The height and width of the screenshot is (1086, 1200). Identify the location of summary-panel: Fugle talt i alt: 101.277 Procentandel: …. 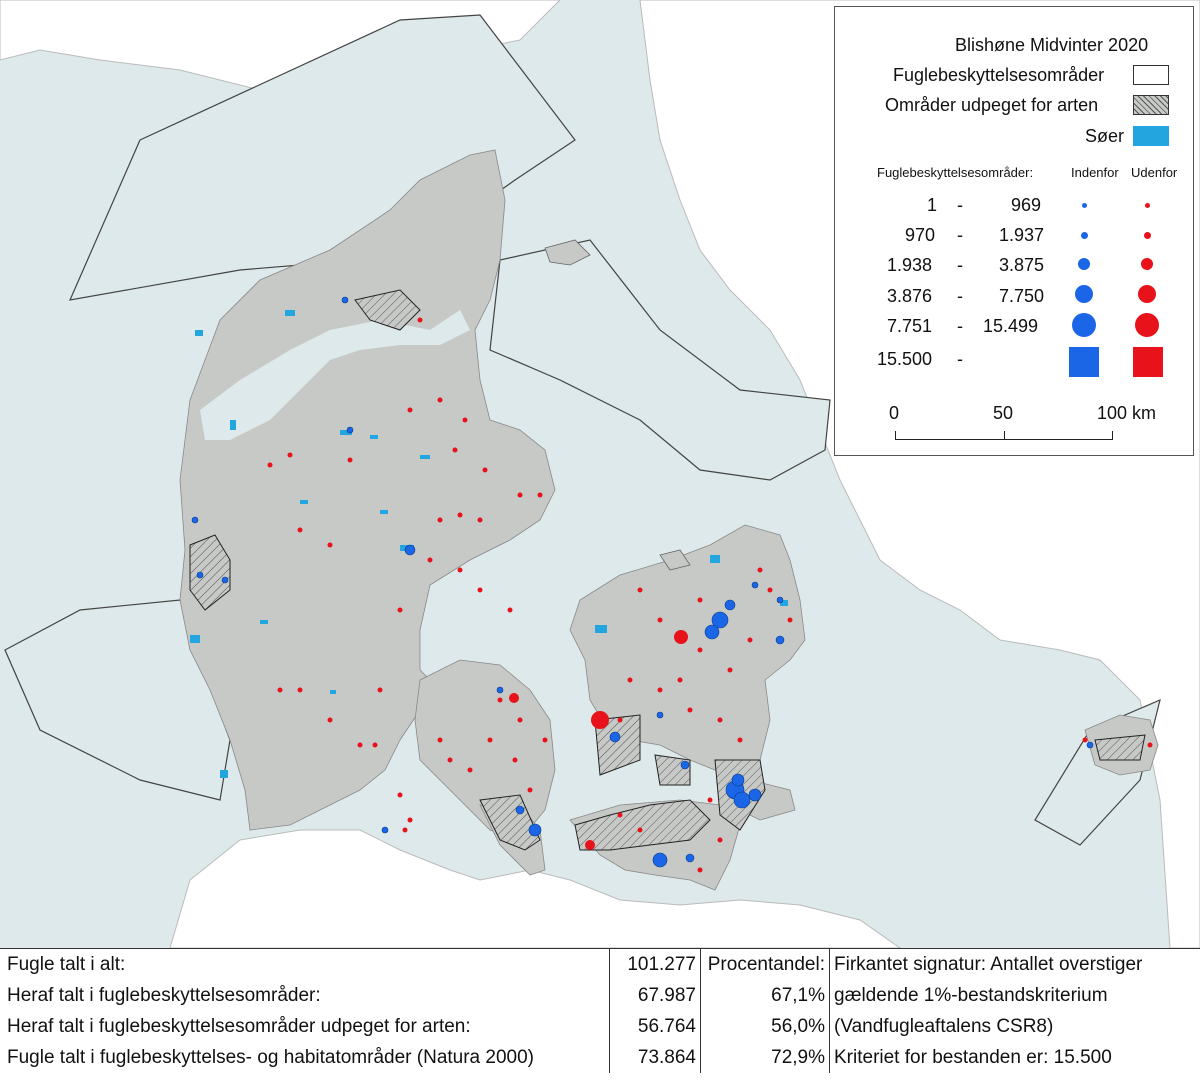
(600, 1017).